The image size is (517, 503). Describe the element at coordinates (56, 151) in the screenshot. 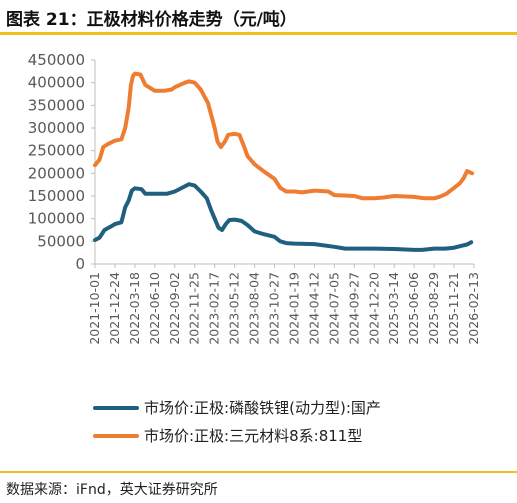

I see `y-tick-label: 250000` at that location.